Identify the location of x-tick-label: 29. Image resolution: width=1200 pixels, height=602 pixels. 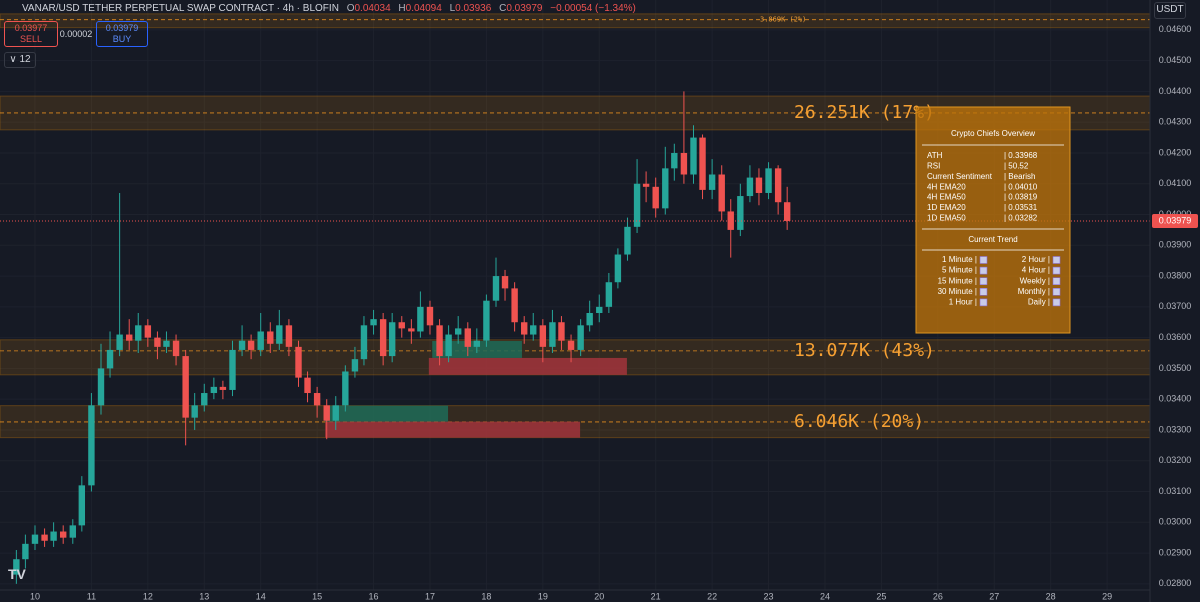
(1107, 596).